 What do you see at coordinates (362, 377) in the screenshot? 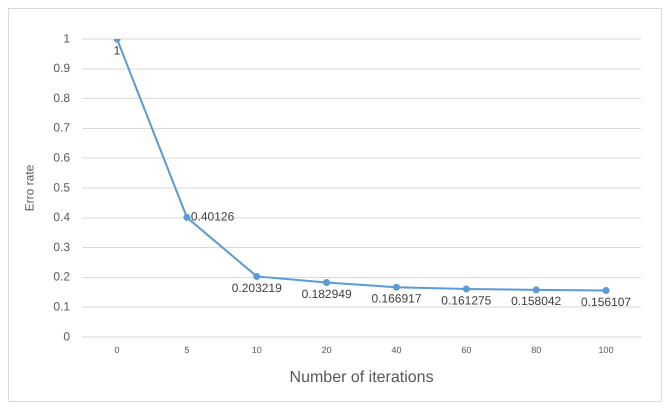
I see `x-axis-title: Number of iterations` at bounding box center [362, 377].